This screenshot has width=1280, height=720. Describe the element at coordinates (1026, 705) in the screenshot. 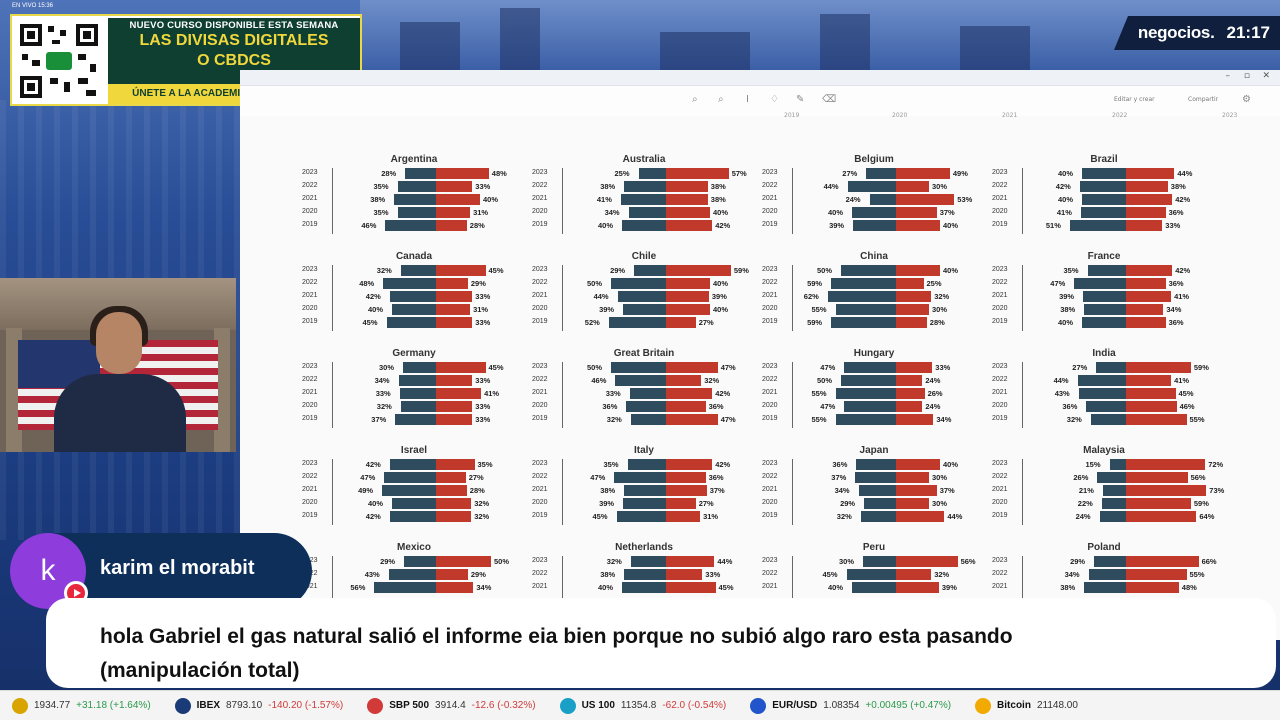

I see `ticker-item: Bitcoin 21148.00` at that location.